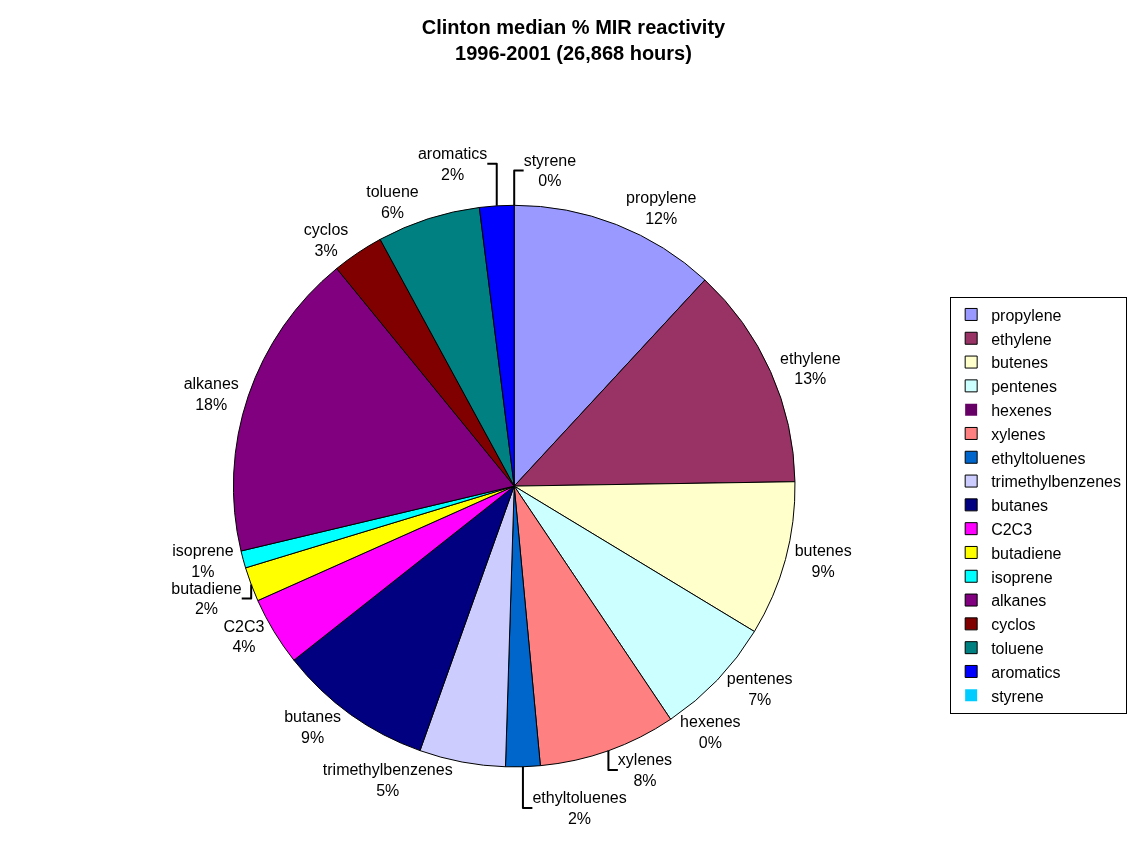 This screenshot has height=842, width=1147. I want to click on slice-label: butenes, so click(823, 550).